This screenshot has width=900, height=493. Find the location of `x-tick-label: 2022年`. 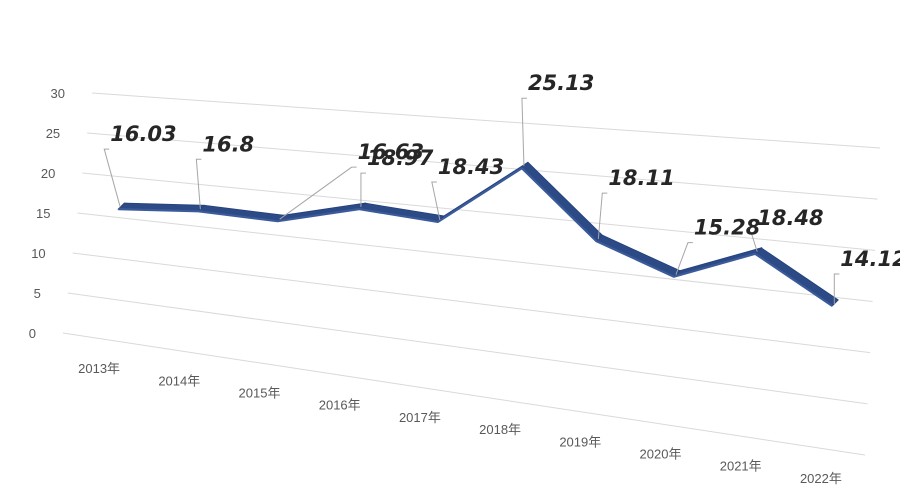

x-tick-label: 2022年 is located at coordinates (821, 478).